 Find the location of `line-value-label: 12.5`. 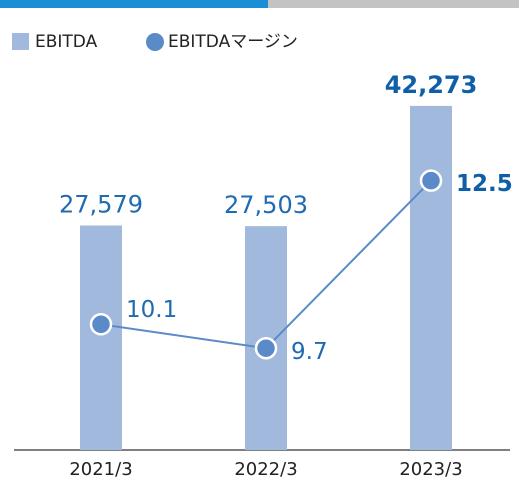

line-value-label: 12.5 is located at coordinates (484, 184).